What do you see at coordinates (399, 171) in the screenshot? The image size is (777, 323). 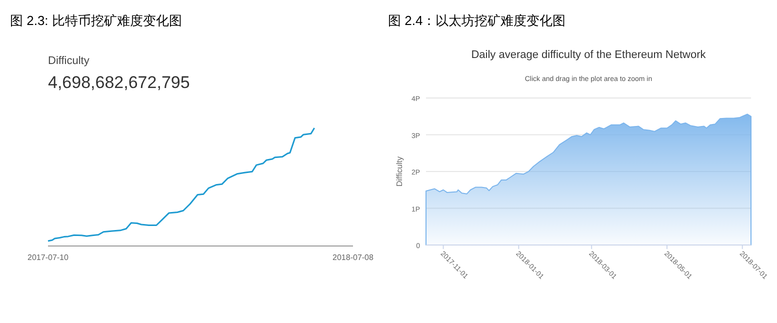 I see `y-axis-title: Difficulty` at bounding box center [399, 171].